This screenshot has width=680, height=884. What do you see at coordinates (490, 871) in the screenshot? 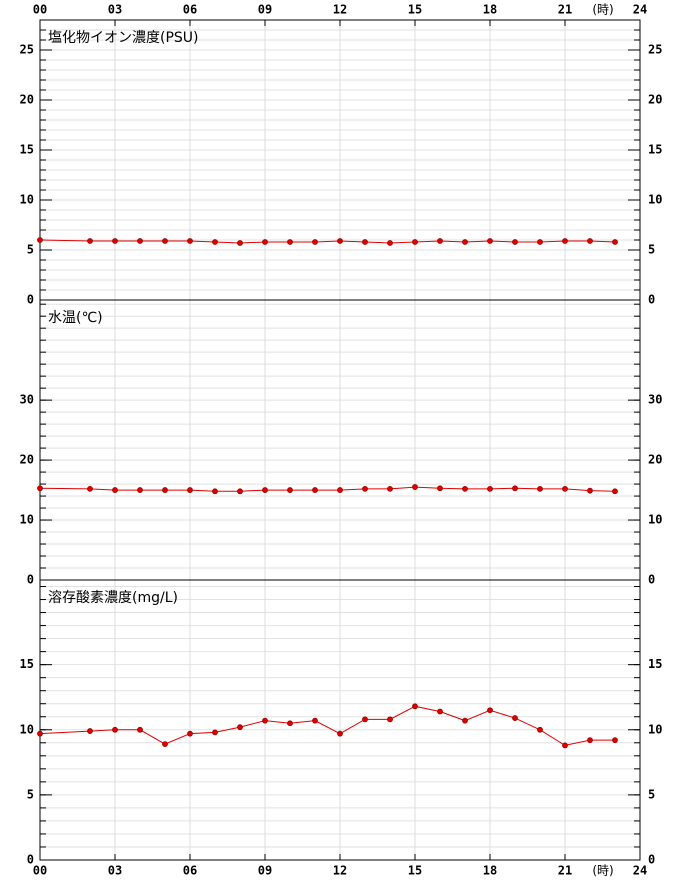
I see `x-tick-label: 18` at bounding box center [490, 871].